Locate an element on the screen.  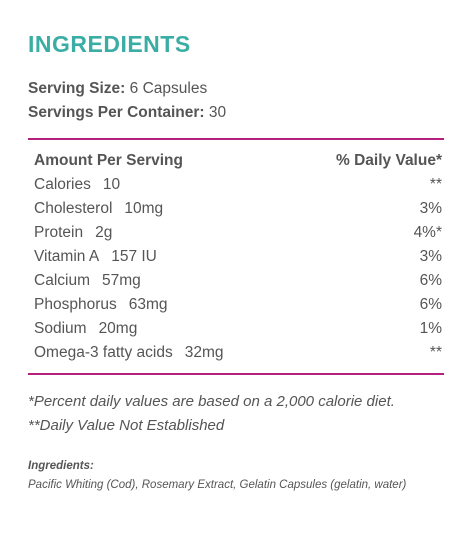
nutrient-name: Calcium is located at coordinates (62, 280).